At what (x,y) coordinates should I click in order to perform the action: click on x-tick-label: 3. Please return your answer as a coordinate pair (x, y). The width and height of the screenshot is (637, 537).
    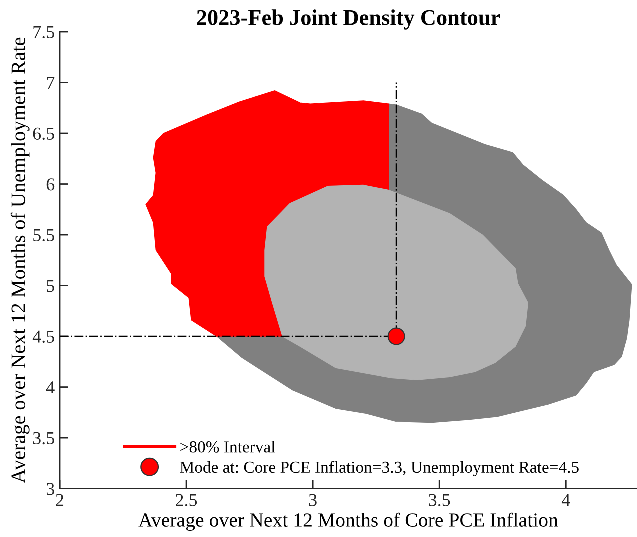
    Looking at the image, I should click on (313, 500).